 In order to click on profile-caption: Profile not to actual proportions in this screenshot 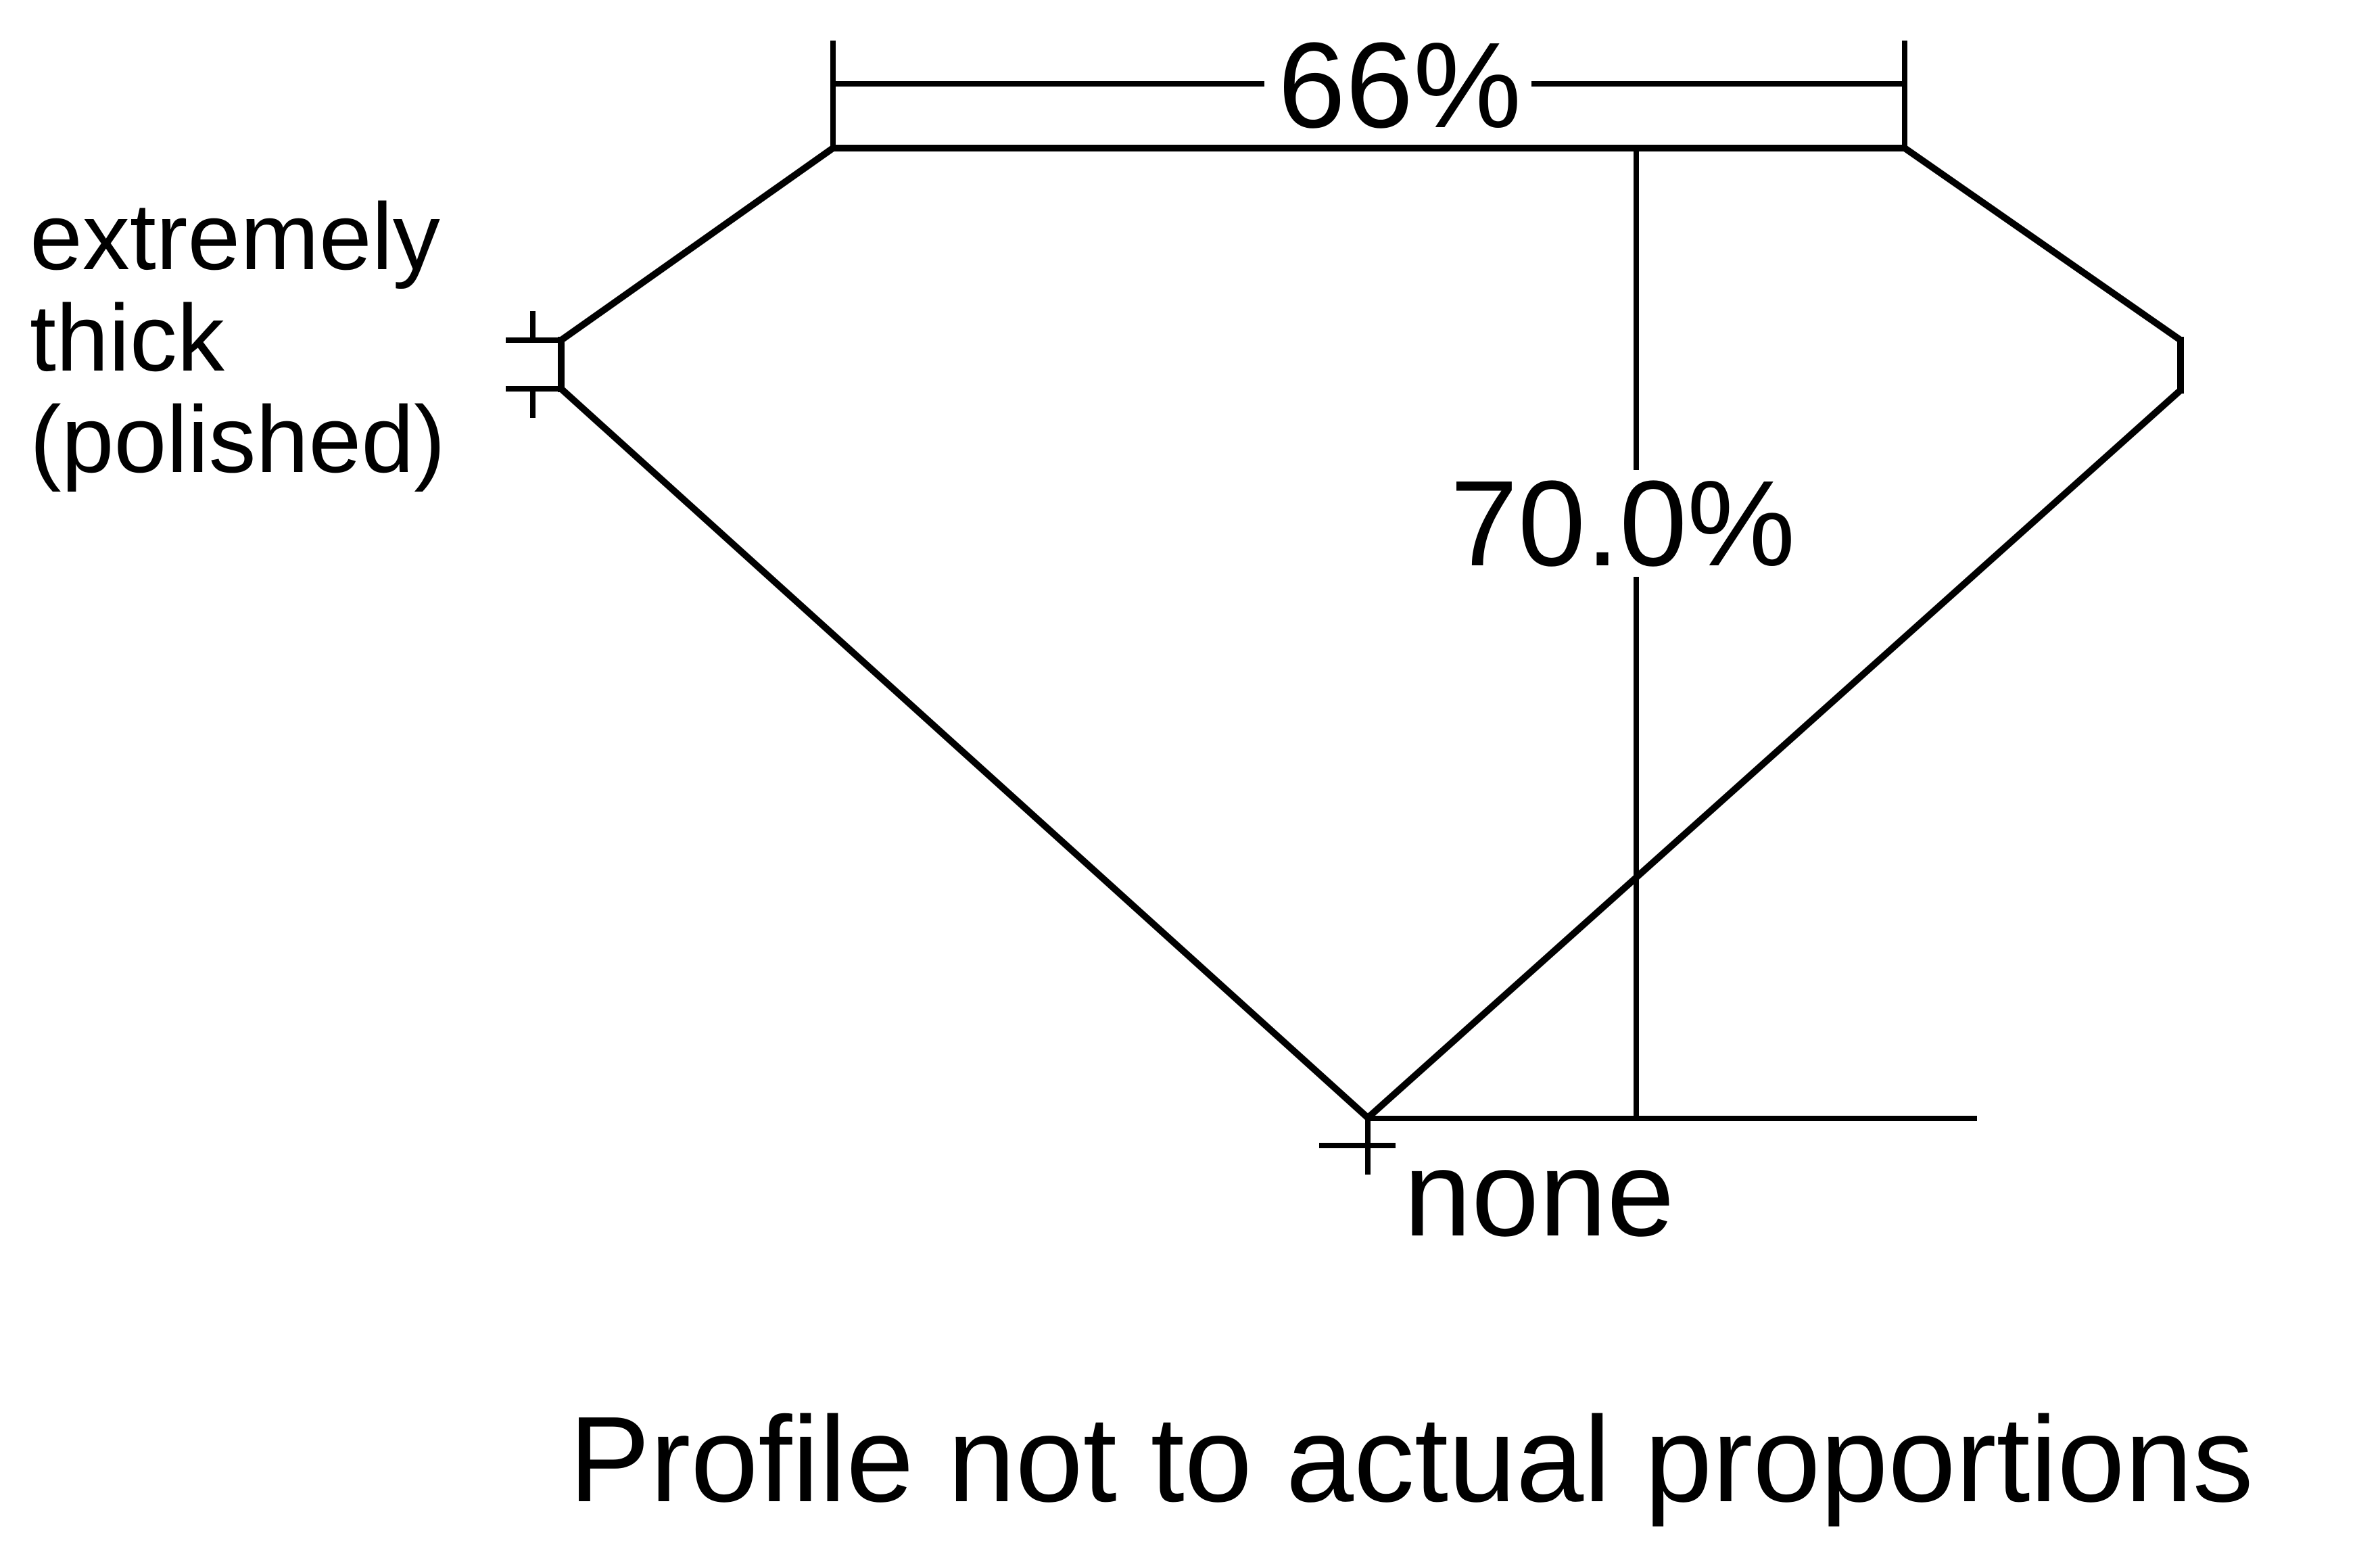, I will do `click(1411, 1460)`.